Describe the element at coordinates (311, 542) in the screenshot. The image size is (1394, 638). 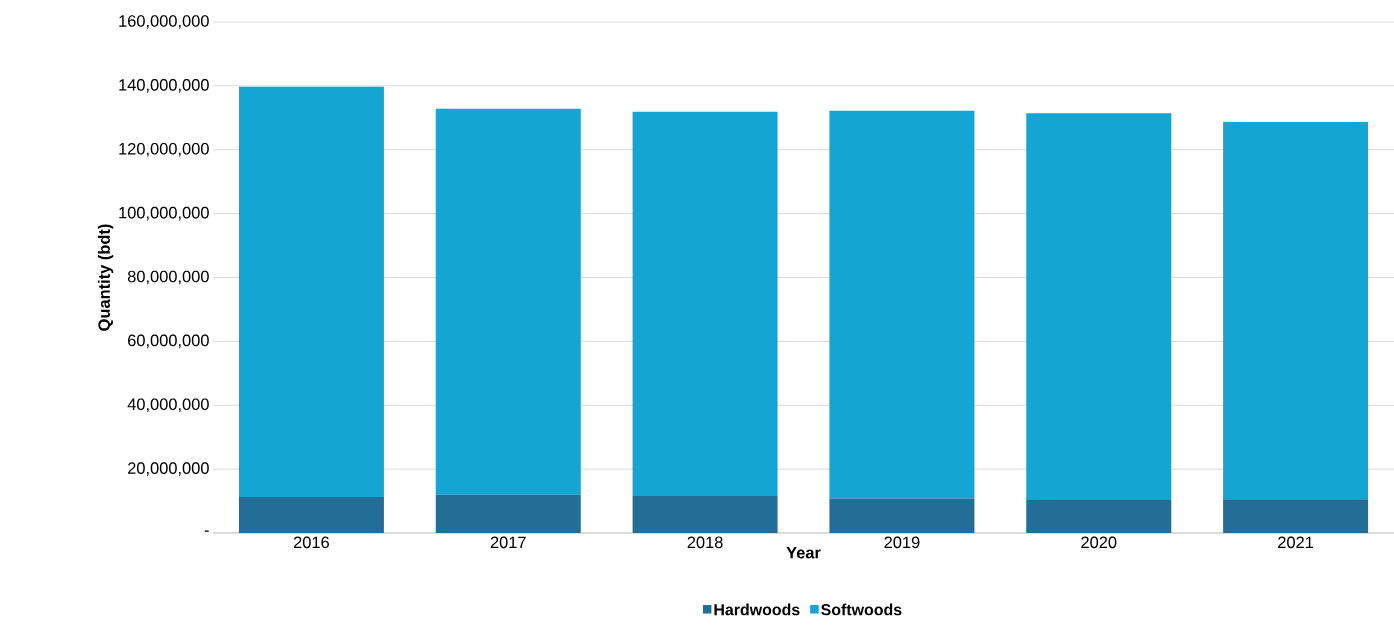
I see `x-tick-label: 2016` at that location.